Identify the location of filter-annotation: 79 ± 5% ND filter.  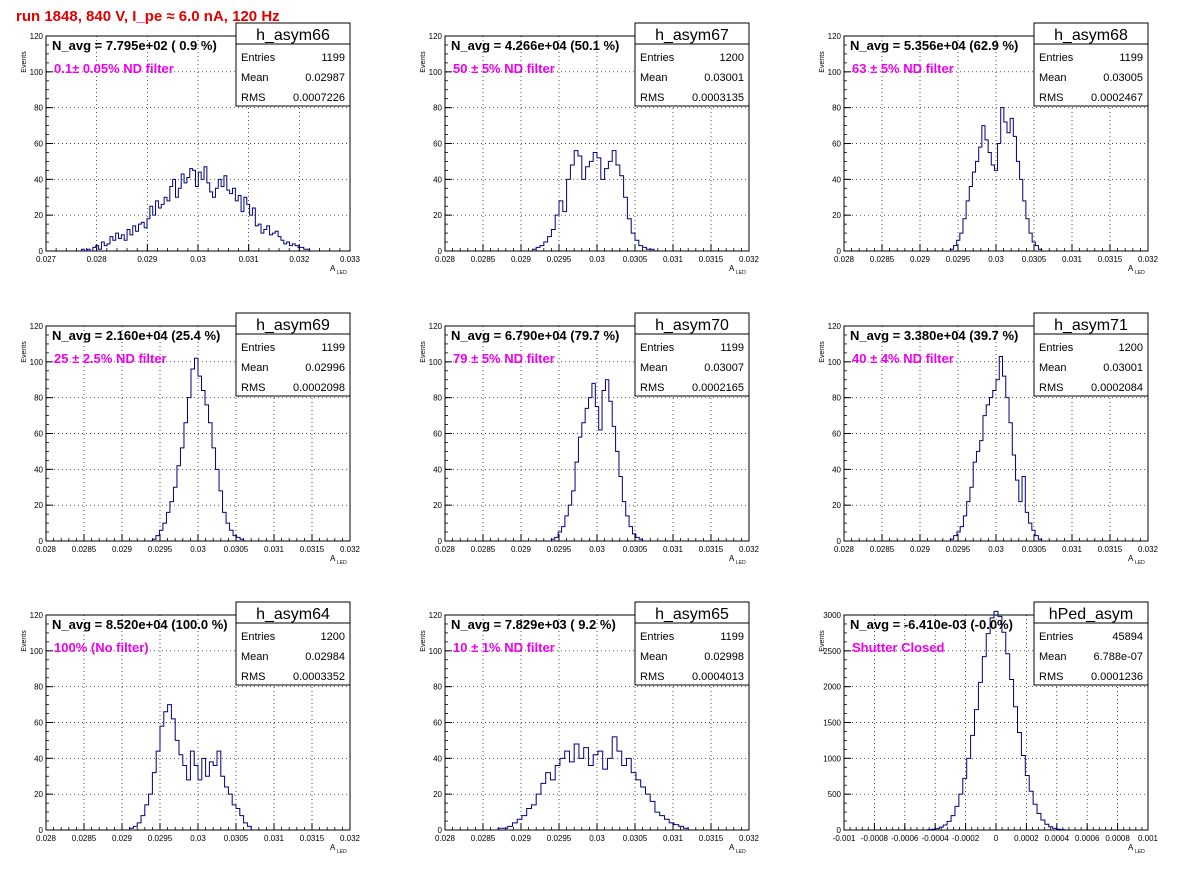
(504, 358).